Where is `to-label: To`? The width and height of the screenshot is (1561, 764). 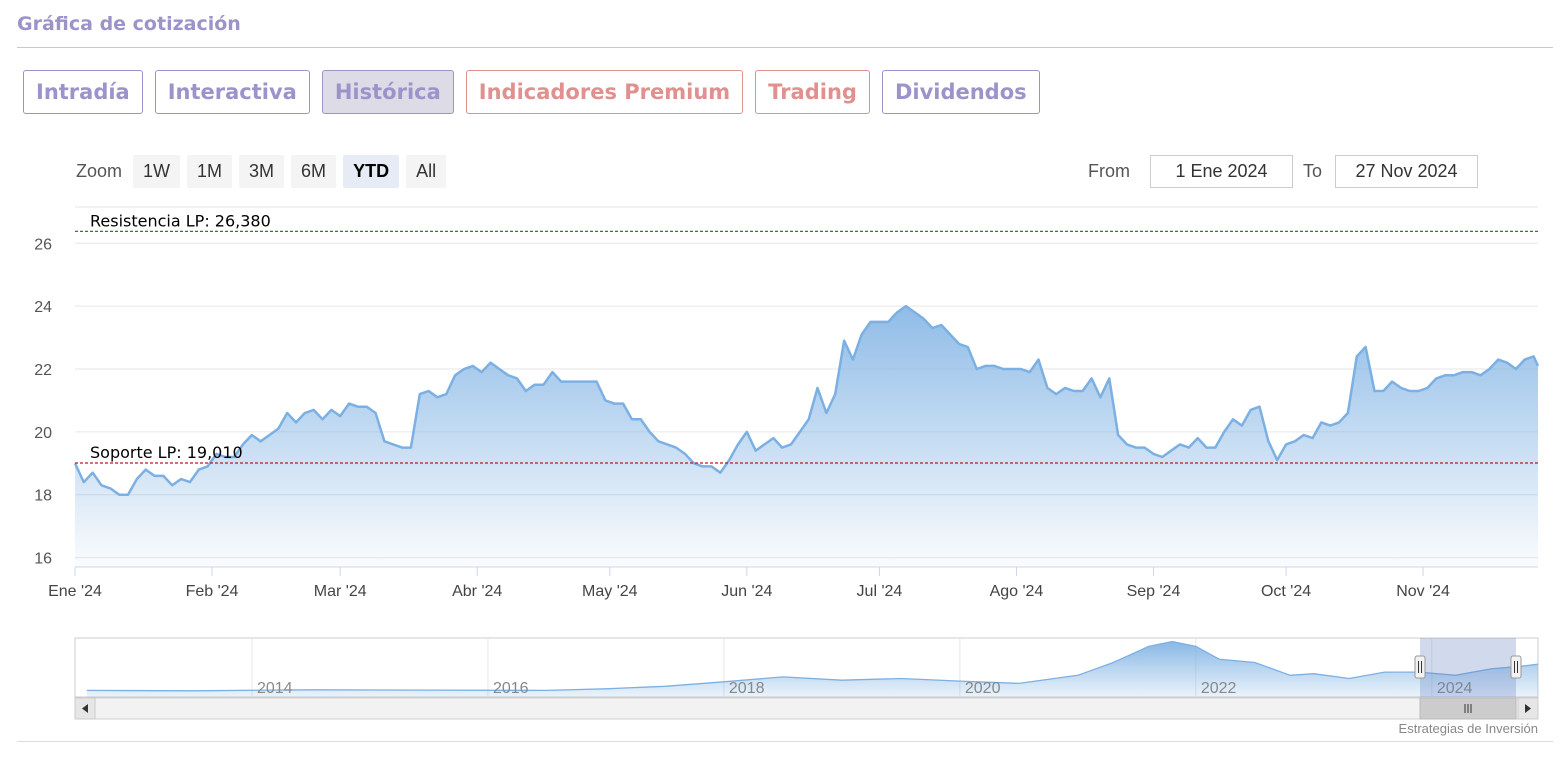 to-label: To is located at coordinates (1313, 171).